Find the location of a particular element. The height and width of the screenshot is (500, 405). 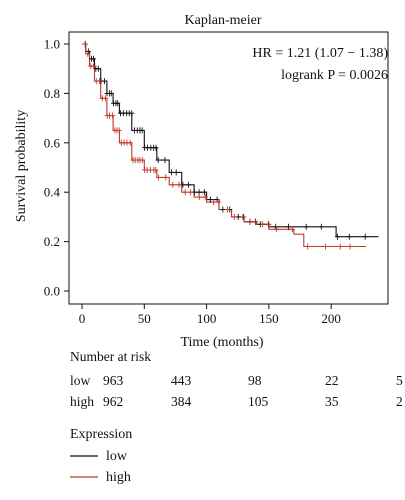

x-tick-label: 150 is located at coordinates (269, 318).